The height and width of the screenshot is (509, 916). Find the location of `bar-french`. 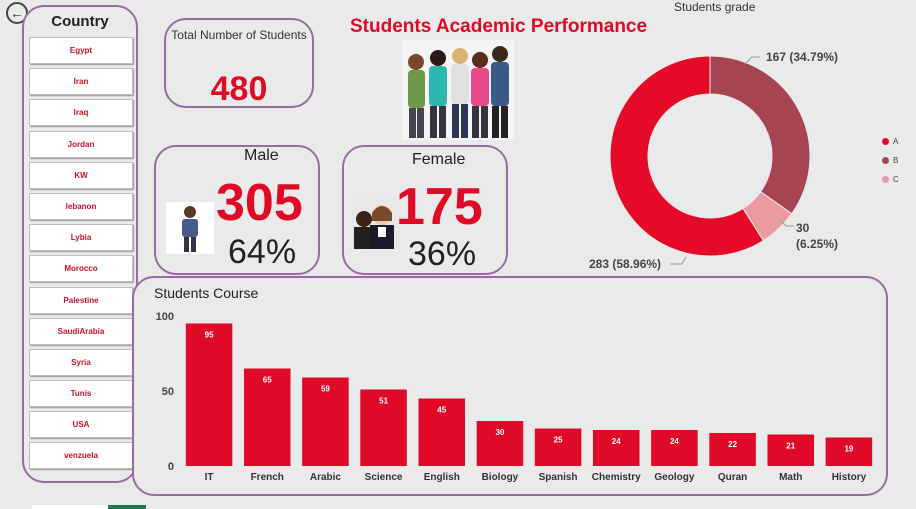

bar-french is located at coordinates (267, 417).